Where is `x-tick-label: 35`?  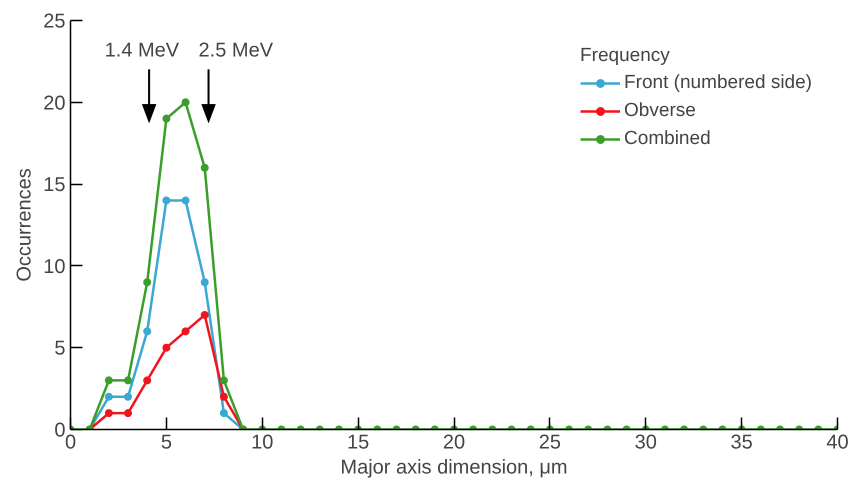 x-tick-label: 35 is located at coordinates (741, 443).